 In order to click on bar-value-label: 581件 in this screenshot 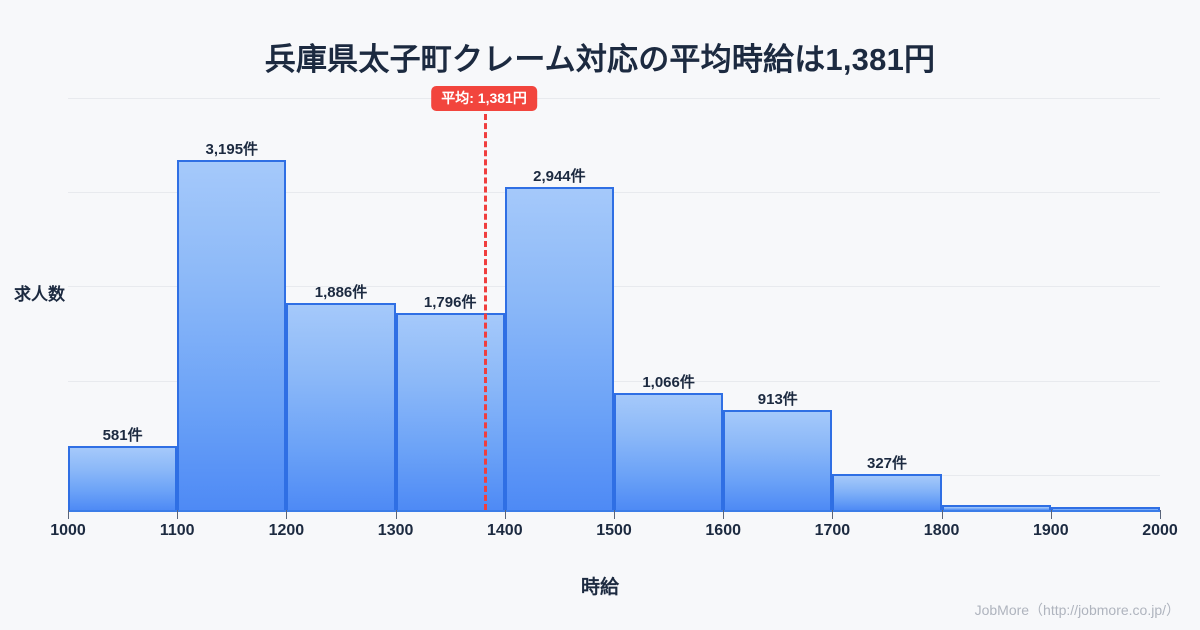, I will do `click(122, 436)`.